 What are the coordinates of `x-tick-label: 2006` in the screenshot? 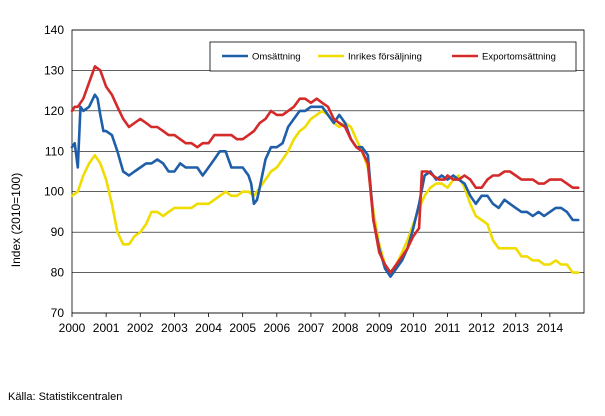 It's located at (276, 328).